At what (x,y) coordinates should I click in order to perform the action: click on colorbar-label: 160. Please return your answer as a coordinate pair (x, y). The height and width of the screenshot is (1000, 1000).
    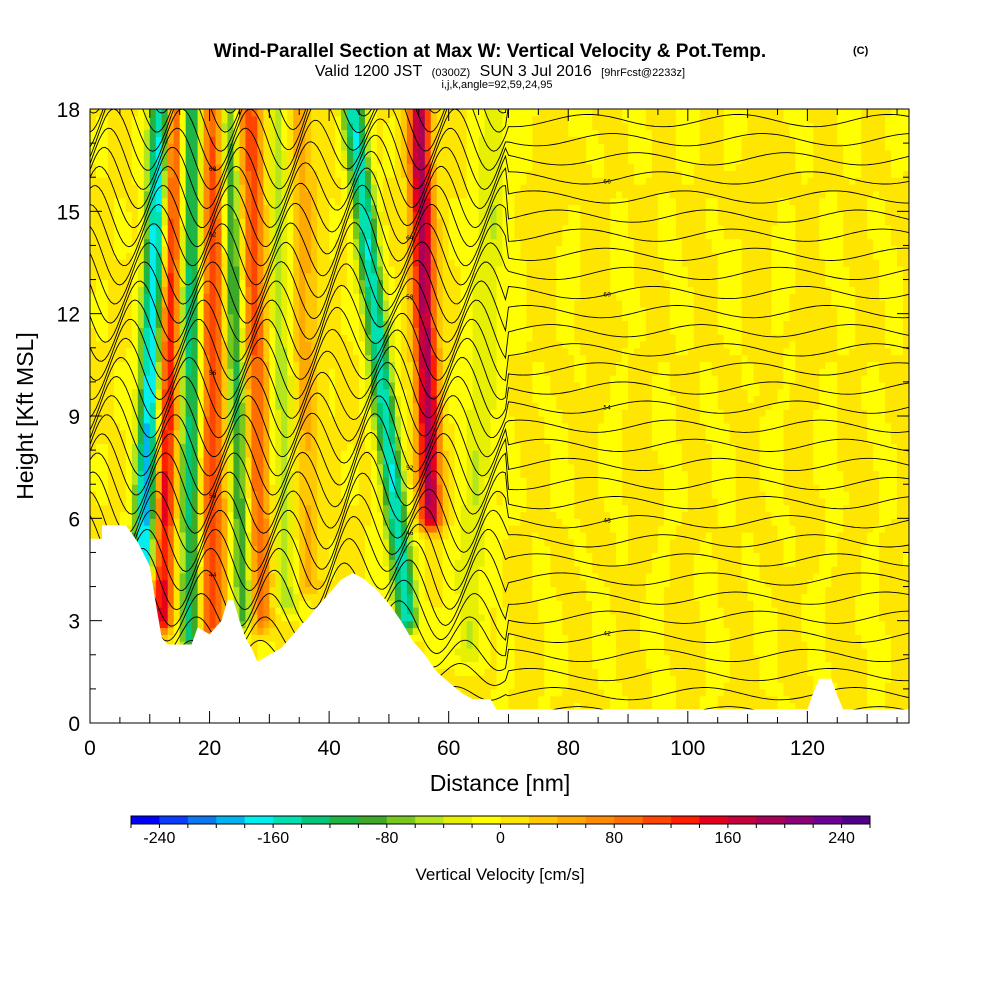
    Looking at the image, I should click on (728, 838).